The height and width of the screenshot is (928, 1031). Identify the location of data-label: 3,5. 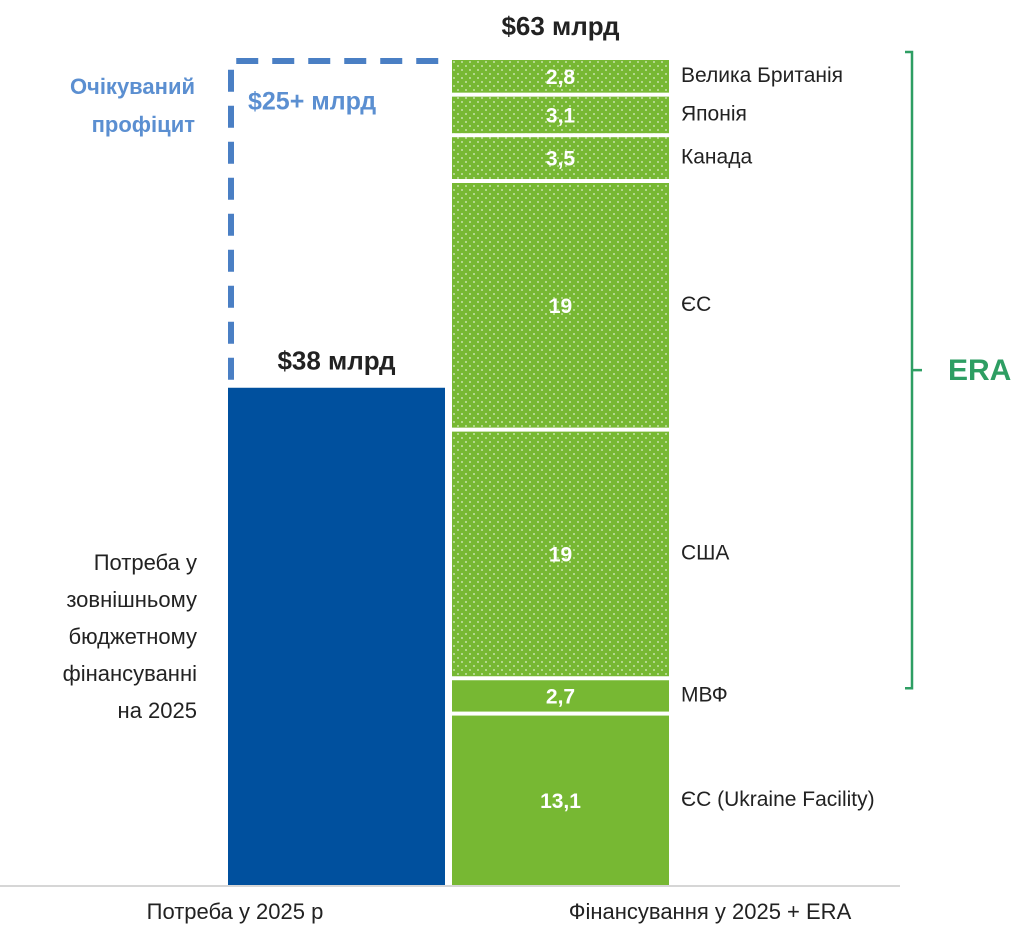
(561, 159).